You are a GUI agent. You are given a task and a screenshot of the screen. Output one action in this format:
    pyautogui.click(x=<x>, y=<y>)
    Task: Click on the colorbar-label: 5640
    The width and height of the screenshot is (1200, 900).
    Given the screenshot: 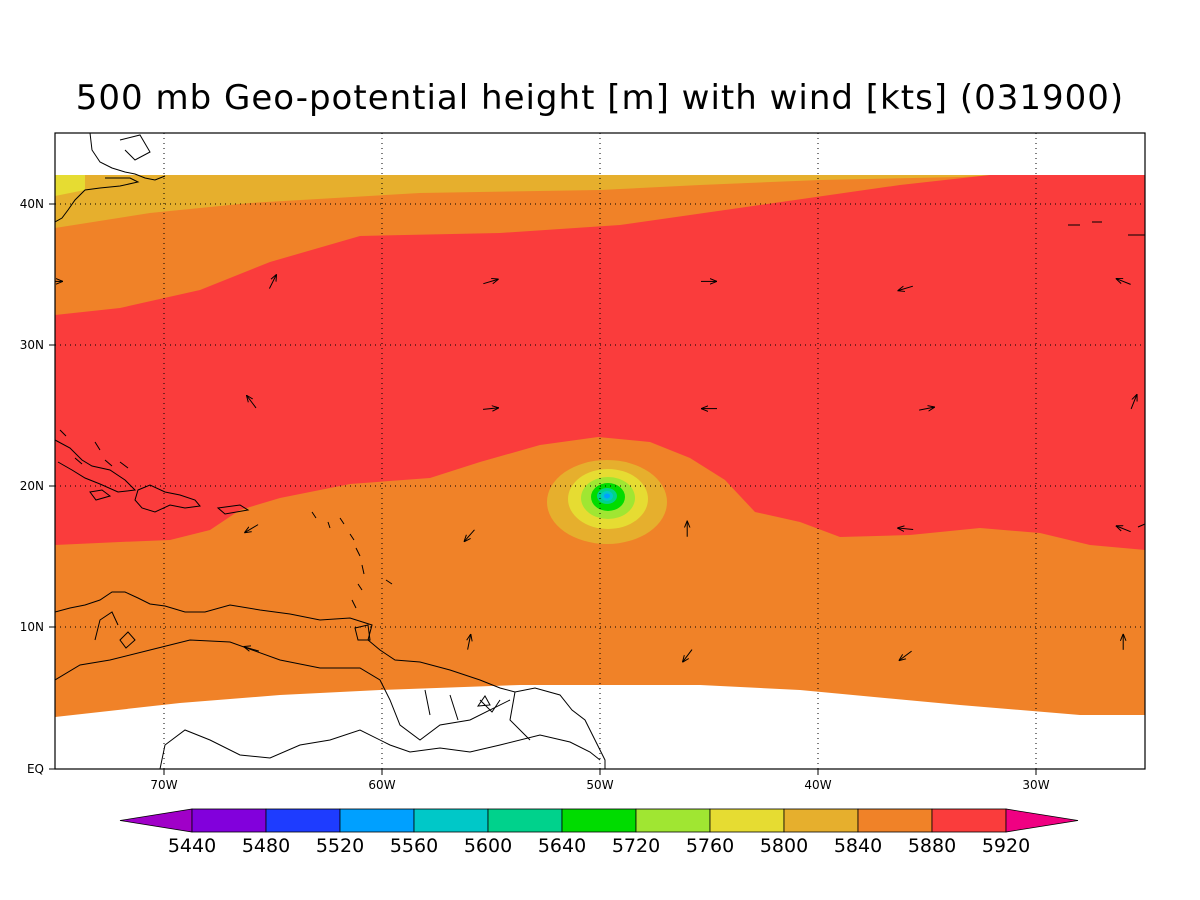 What is the action you would take?
    pyautogui.click(x=562, y=846)
    